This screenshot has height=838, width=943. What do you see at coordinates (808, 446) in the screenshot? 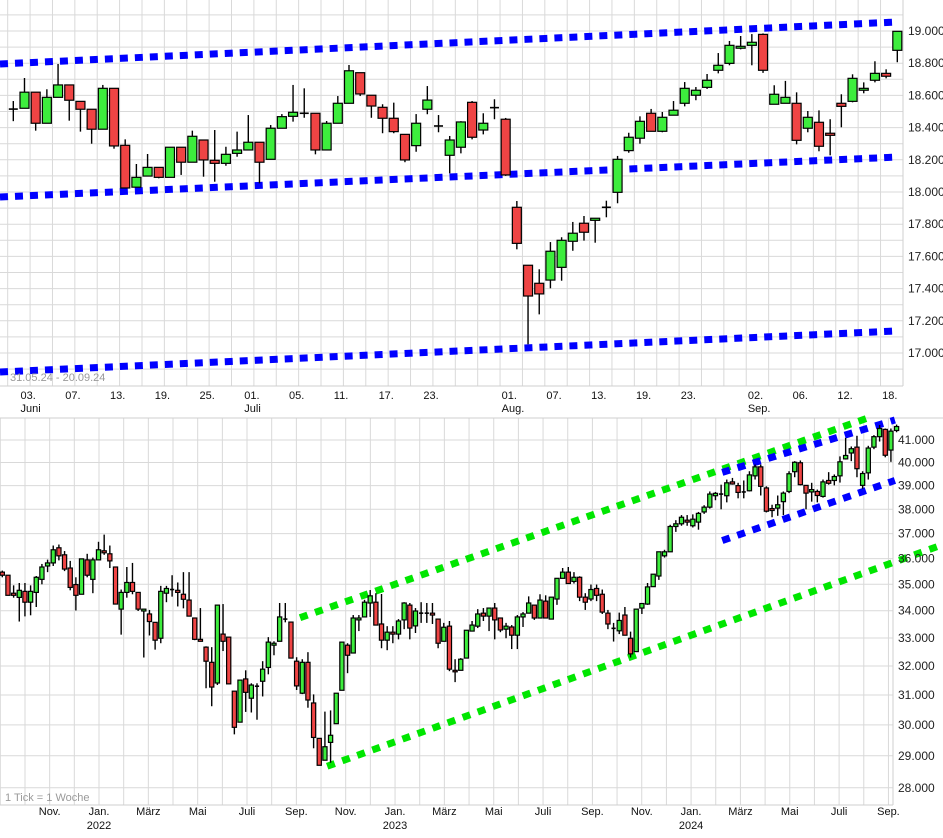
I see `trend-channel-line` at bounding box center [808, 446].